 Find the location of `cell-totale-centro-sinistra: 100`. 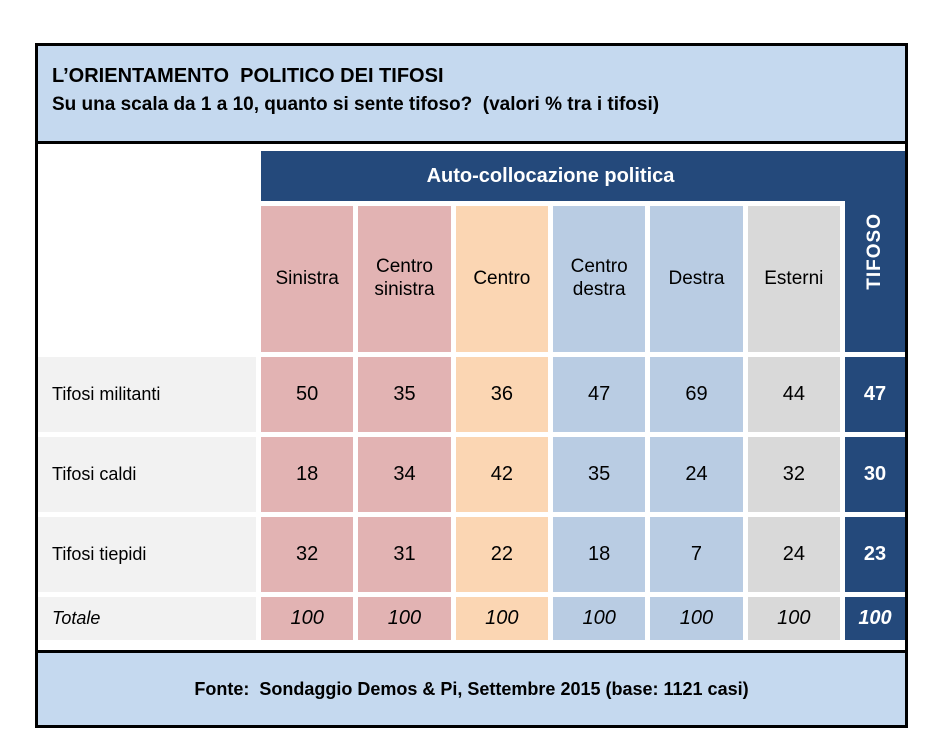

cell-totale-centro-sinistra: 100 is located at coordinates (404, 618).